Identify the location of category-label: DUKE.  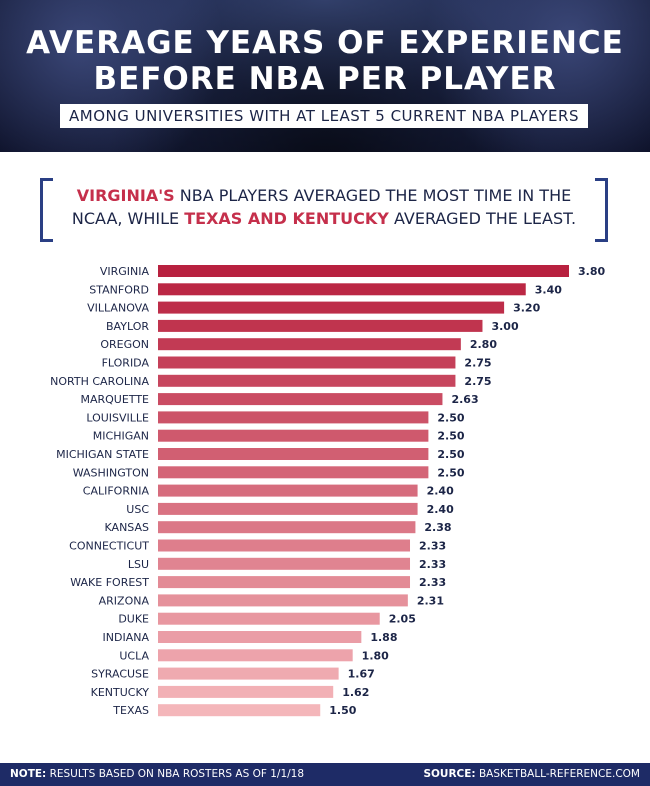
(133, 619).